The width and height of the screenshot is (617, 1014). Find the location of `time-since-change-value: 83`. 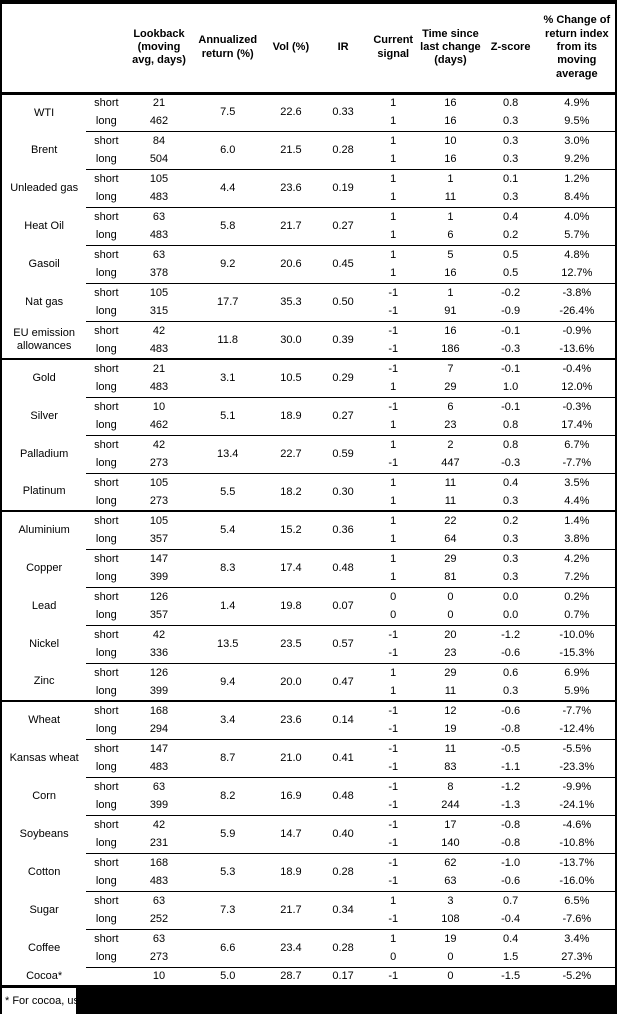

time-since-change-value: 83 is located at coordinates (450, 767).